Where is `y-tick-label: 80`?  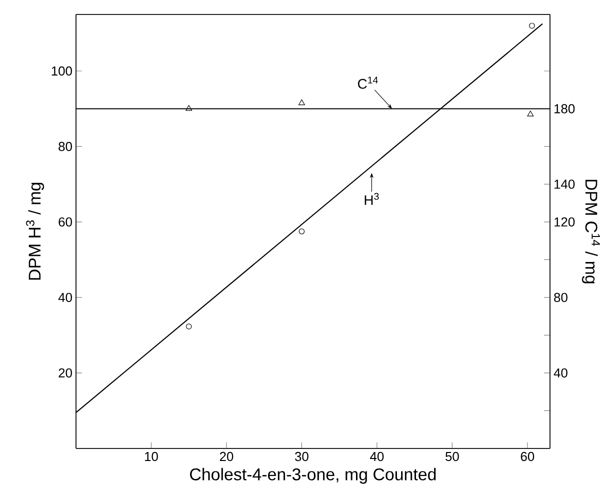
y-tick-label: 80 is located at coordinates (65, 147).